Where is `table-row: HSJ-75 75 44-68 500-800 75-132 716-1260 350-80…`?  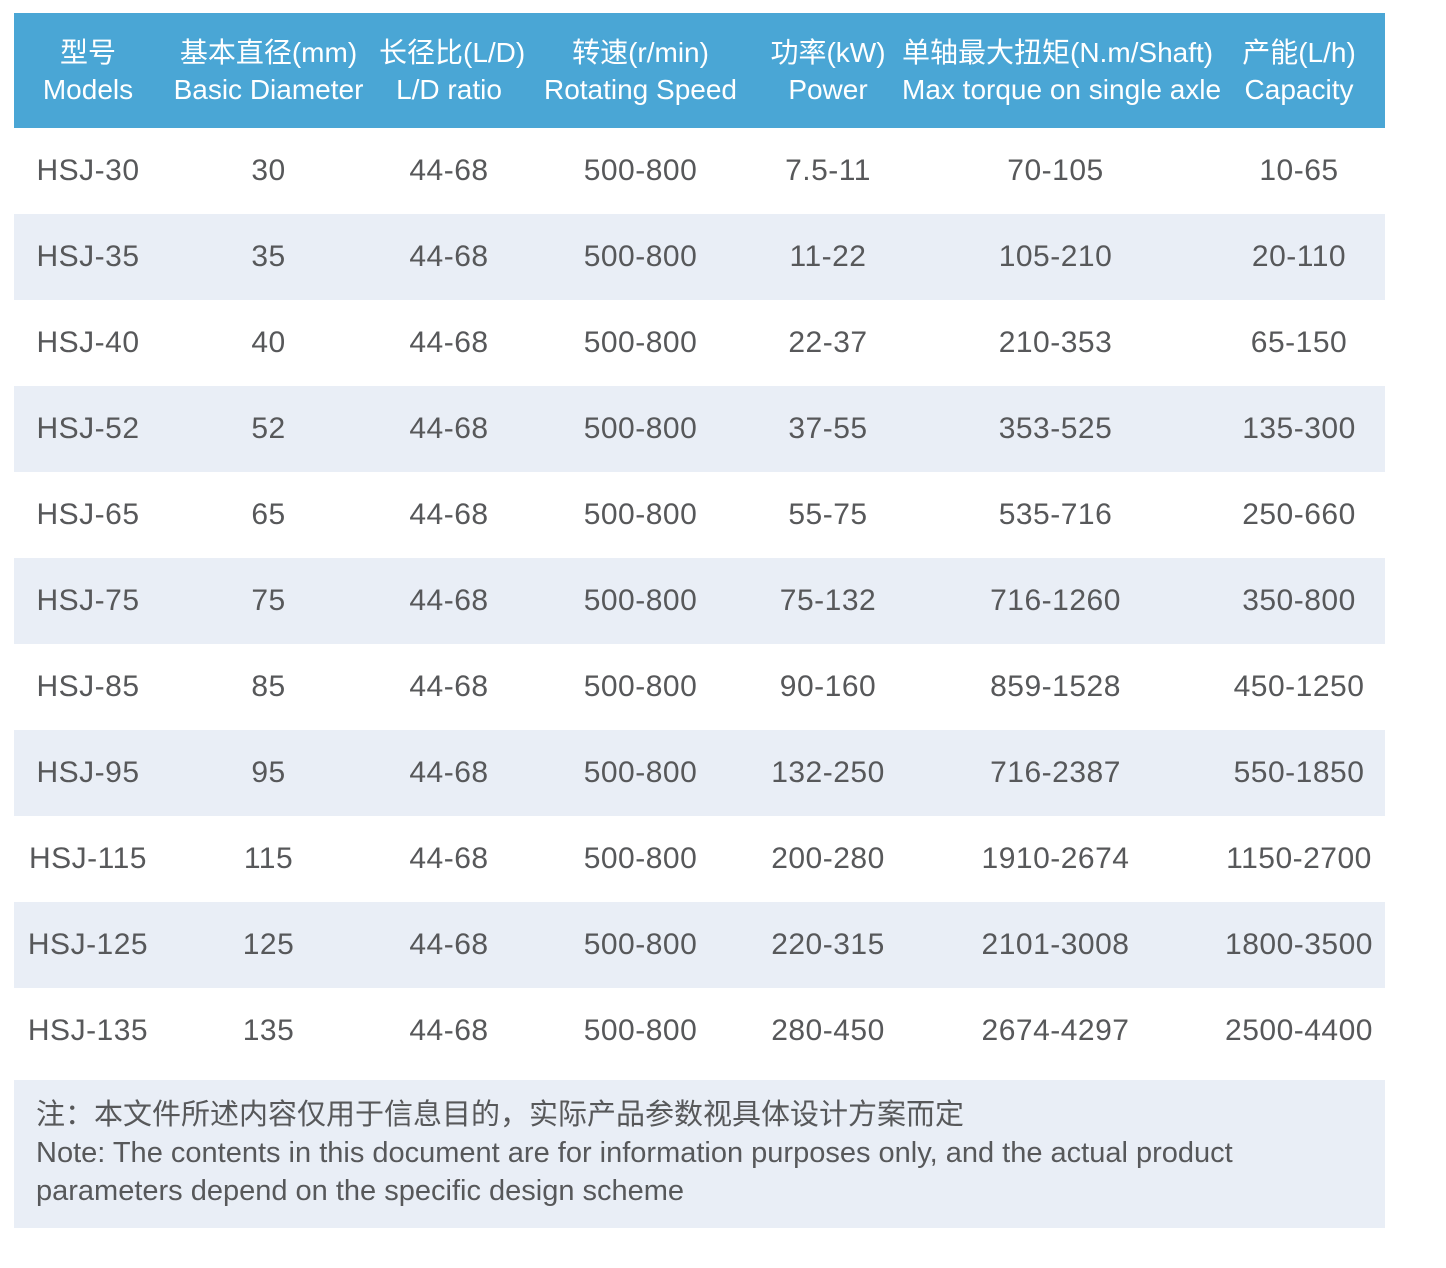 table-row: HSJ-75 75 44-68 500-800 75-132 716-1260 350-80… is located at coordinates (699, 601).